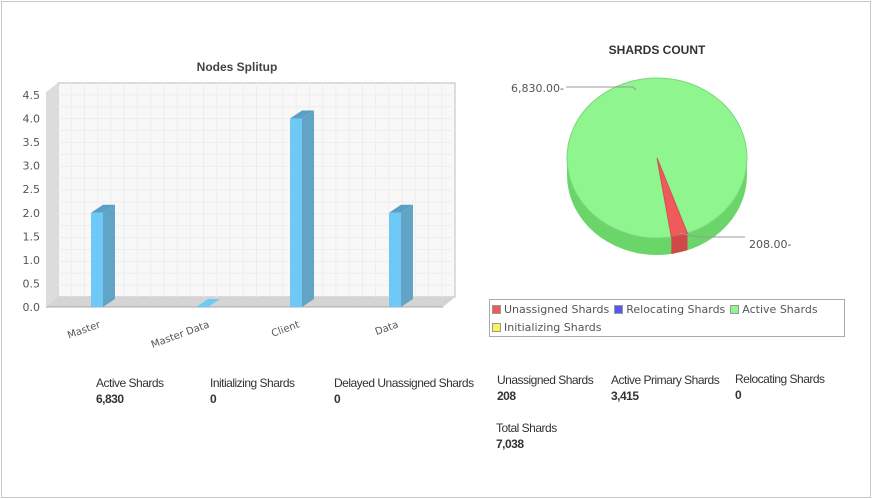 Image resolution: width=872 pixels, height=499 pixels. What do you see at coordinates (180, 334) in the screenshot?
I see `x-tick-label: Master Data` at bounding box center [180, 334].